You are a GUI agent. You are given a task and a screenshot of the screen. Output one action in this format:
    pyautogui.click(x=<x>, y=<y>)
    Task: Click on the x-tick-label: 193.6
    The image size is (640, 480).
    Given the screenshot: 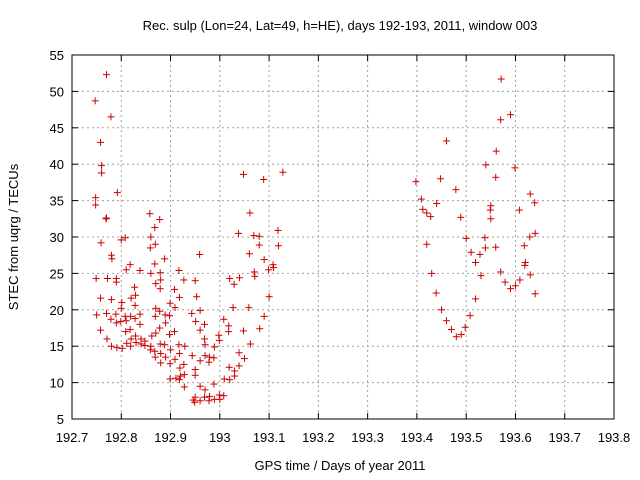 What is the action you would take?
    pyautogui.click(x=515, y=437)
    